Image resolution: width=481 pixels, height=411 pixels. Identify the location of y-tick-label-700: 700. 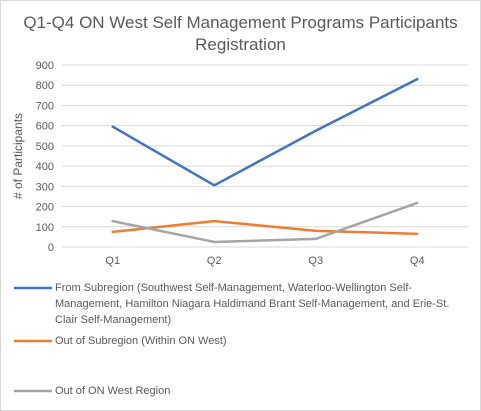
(45, 106).